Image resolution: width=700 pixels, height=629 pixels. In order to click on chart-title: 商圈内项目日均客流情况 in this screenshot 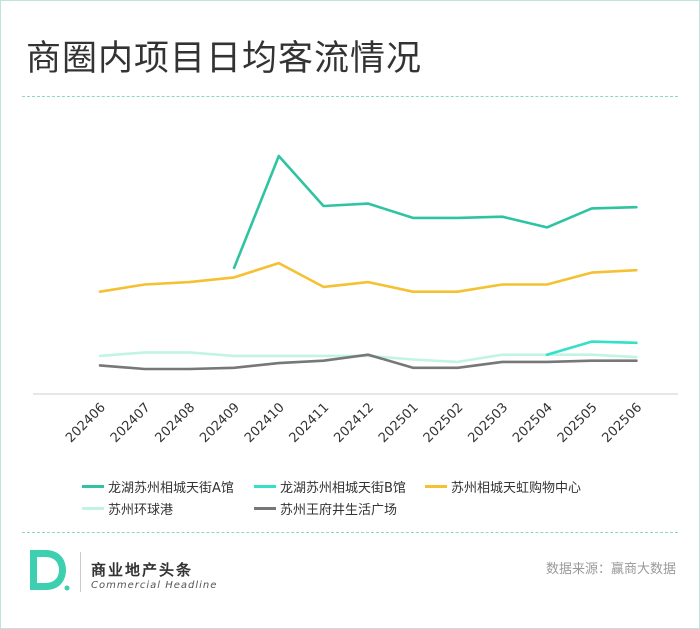, I will do `click(224, 59)`.